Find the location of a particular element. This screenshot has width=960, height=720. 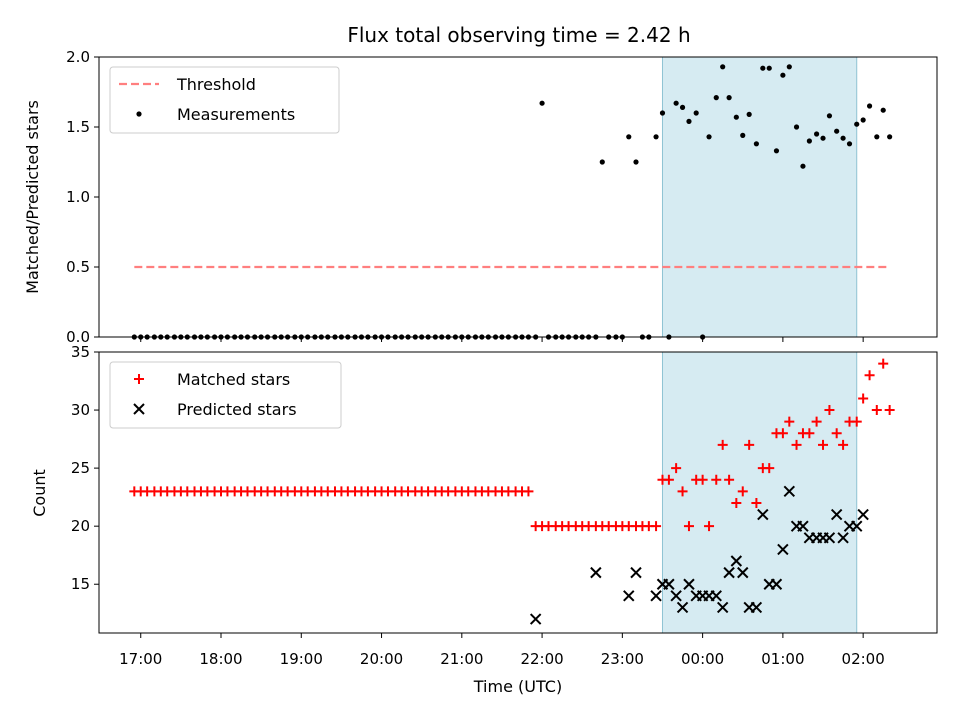

y-tick-label: 35 is located at coordinates (80, 352).